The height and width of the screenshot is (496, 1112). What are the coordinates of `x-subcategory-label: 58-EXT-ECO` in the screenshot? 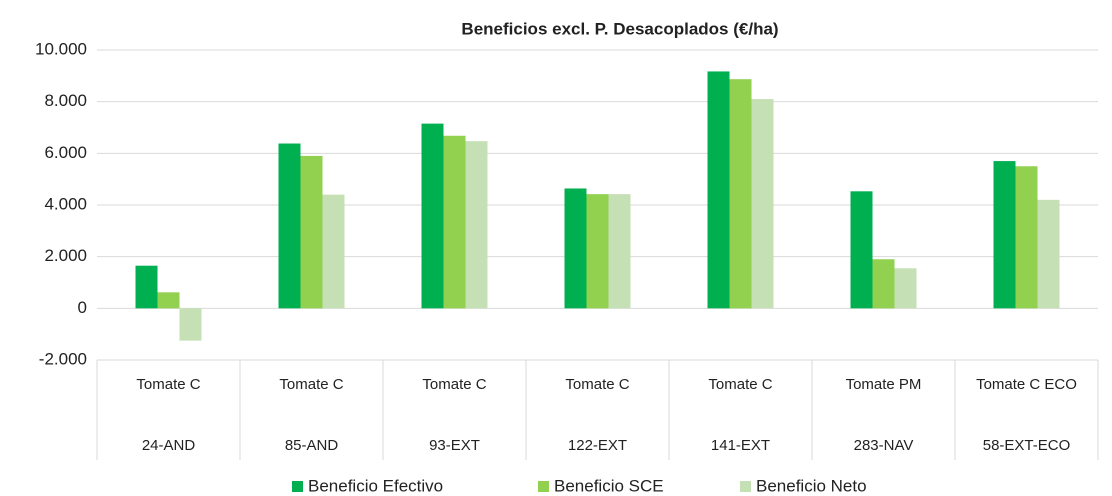 It's located at (1026, 445).